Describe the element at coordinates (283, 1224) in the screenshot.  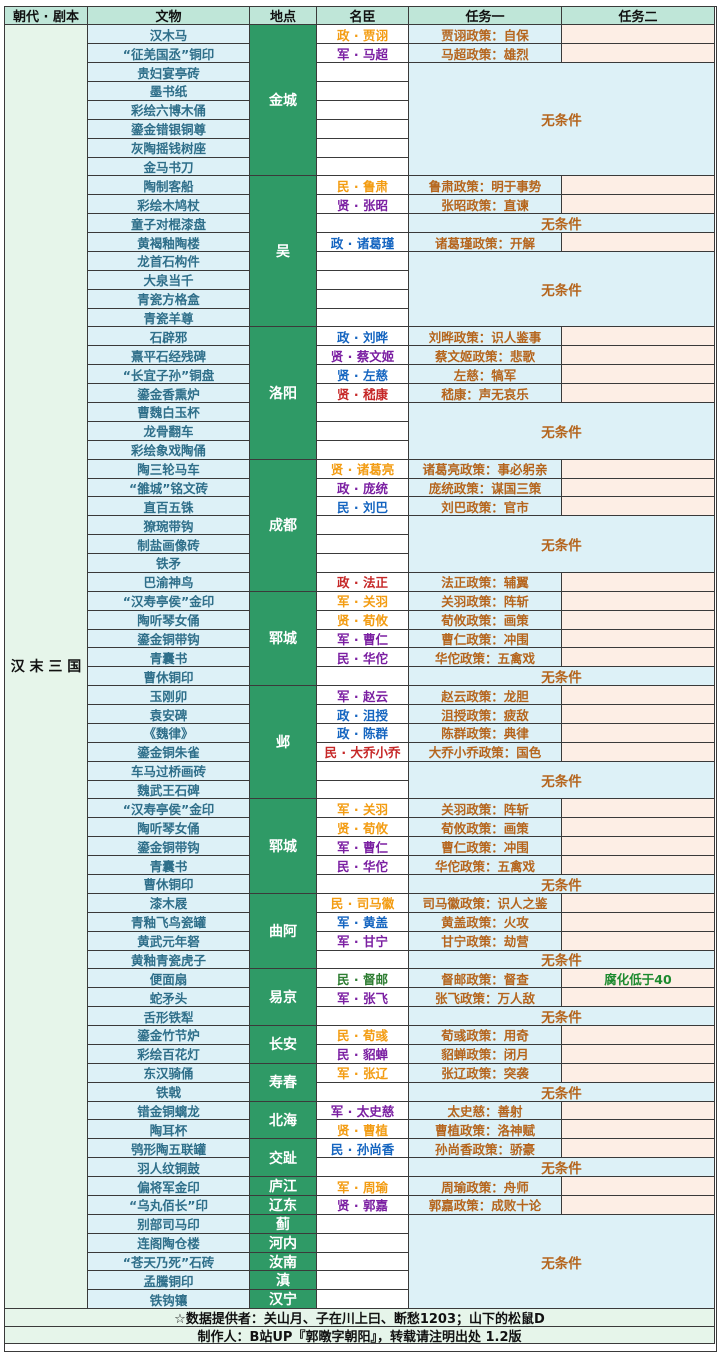
I see `location-cell: 蓟` at that location.